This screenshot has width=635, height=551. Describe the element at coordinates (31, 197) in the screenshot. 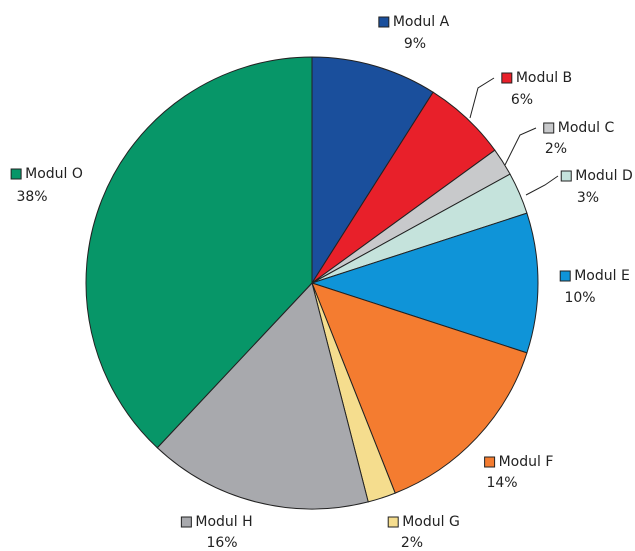

I see `value-label: 38%` at that location.